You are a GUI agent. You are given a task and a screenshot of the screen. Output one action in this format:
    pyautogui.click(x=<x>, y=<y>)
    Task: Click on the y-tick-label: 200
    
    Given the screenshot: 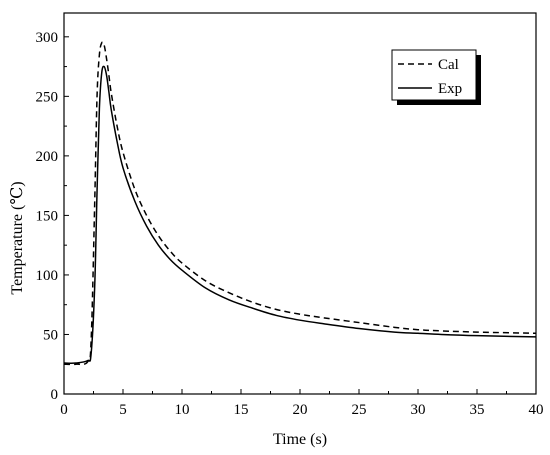 What is the action you would take?
    pyautogui.click(x=47, y=157)
    